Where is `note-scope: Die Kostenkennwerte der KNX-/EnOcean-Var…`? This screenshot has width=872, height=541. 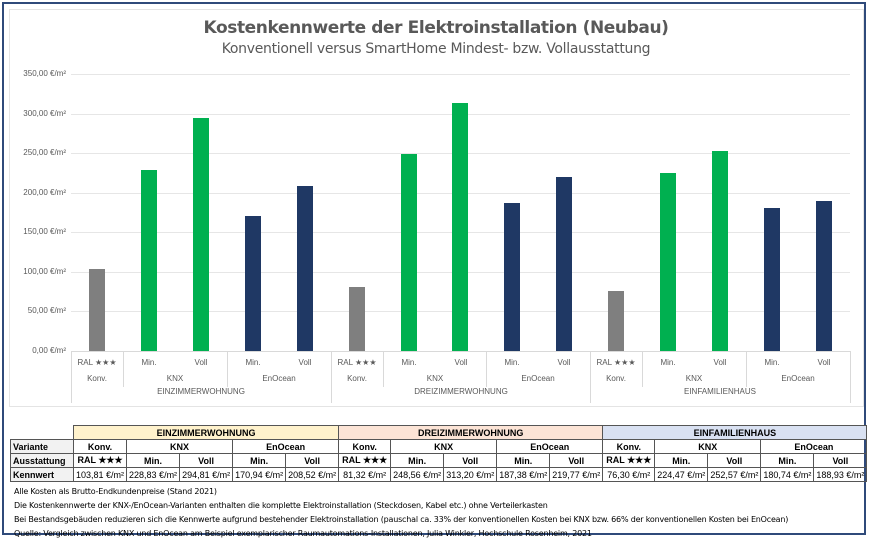 note-scope: Die Kostenkennwerte der KNX-/EnOcean-Var… is located at coordinates (281, 505).